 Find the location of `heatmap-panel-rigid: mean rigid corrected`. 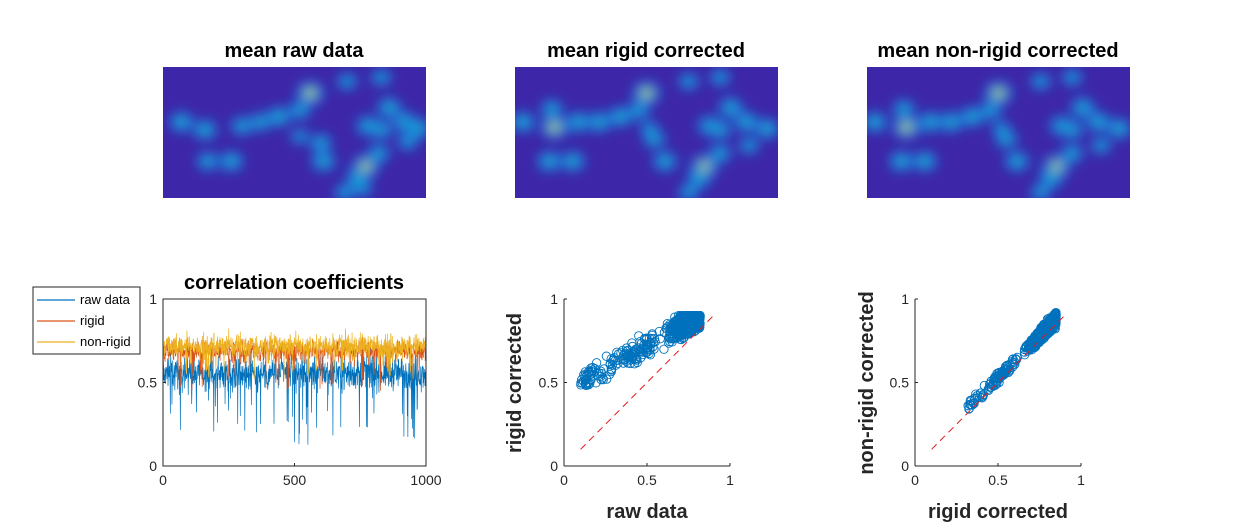

heatmap-panel-rigid: mean rigid corrected is located at coordinates (646, 119).